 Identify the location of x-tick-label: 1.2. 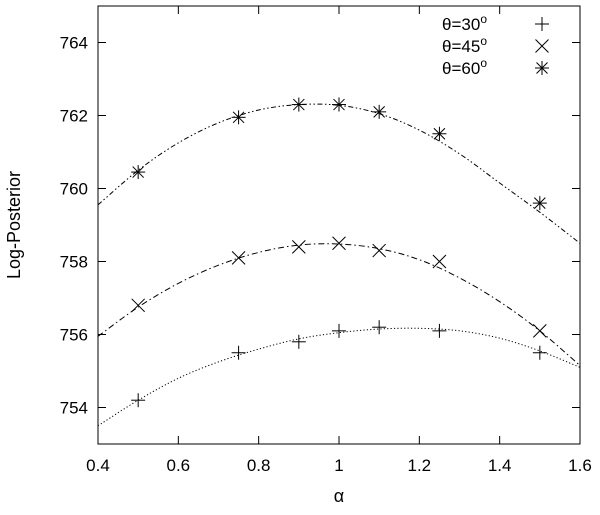
(420, 465).